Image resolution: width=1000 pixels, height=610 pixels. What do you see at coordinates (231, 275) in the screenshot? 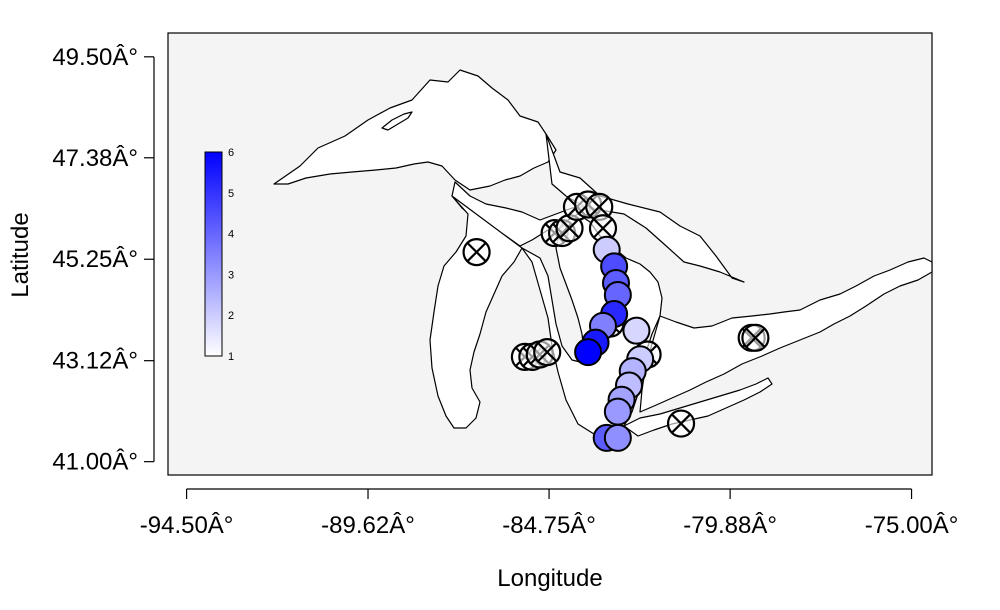
I see `legend-label: 3` at bounding box center [231, 275].